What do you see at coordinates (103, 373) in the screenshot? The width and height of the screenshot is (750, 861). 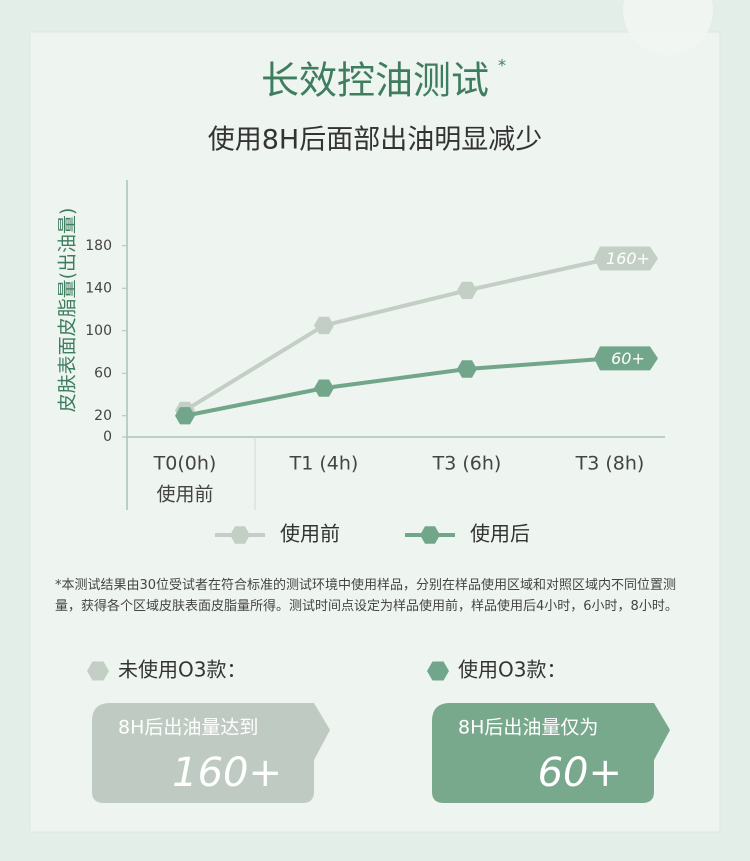 I see `y-tick-label: 60` at bounding box center [103, 373].